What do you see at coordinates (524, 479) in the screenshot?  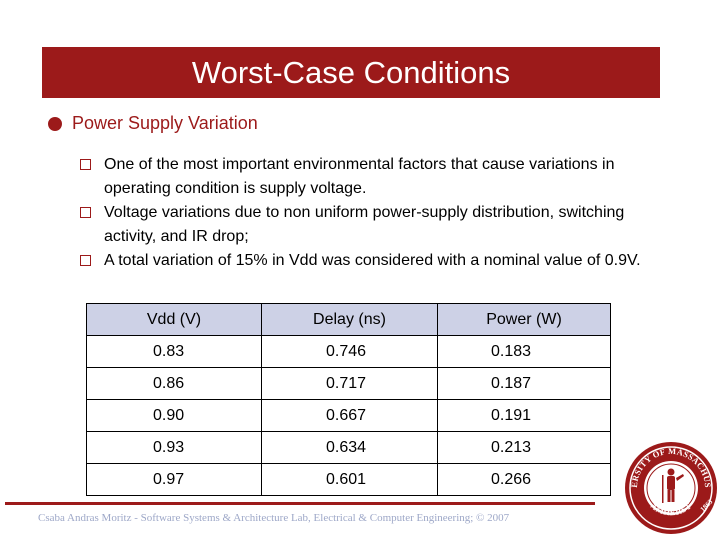 I see `cell-power: 0.266` at bounding box center [524, 479].